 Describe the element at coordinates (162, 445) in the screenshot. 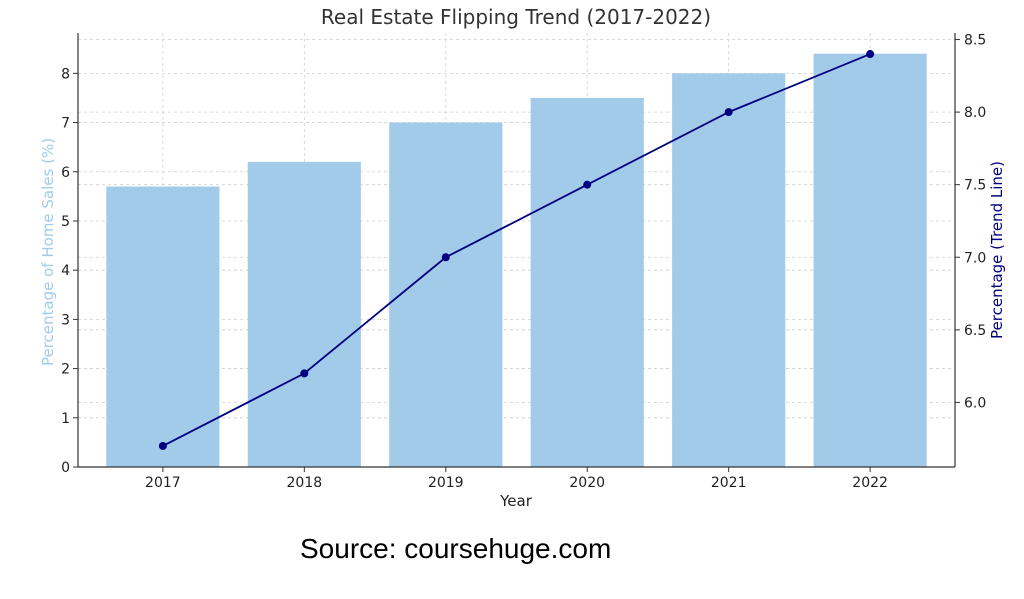

I see `trend-point-2017` at that location.